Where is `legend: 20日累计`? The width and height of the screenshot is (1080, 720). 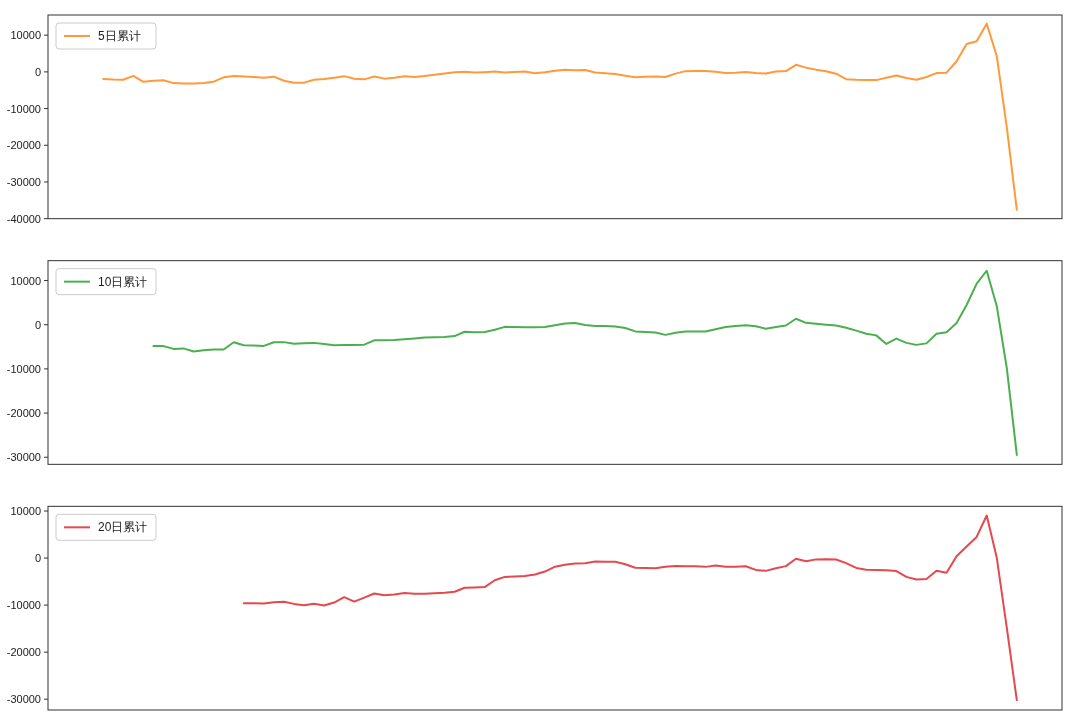 legend: 20日累计 is located at coordinates (106, 527).